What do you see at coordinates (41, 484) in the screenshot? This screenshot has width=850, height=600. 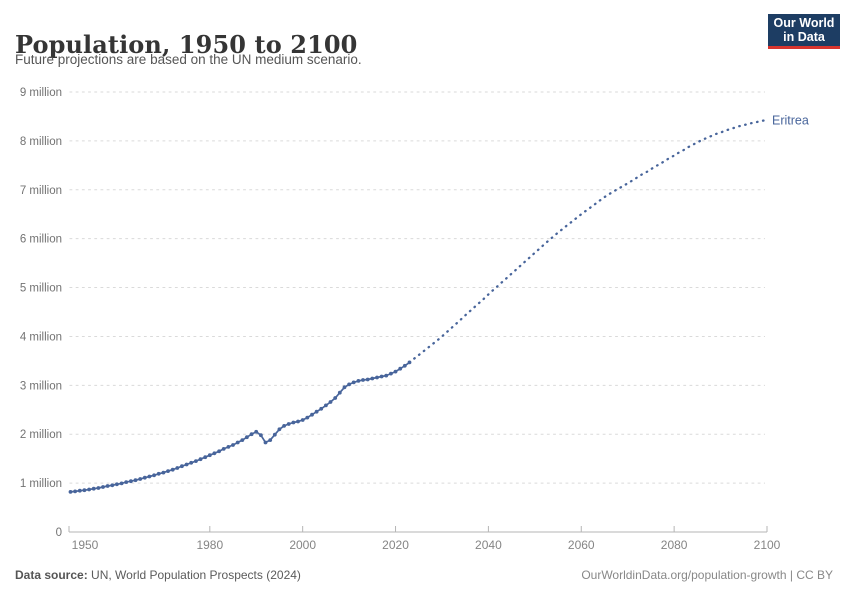 I see `y-axis-tick-label: 1 million` at bounding box center [41, 484].